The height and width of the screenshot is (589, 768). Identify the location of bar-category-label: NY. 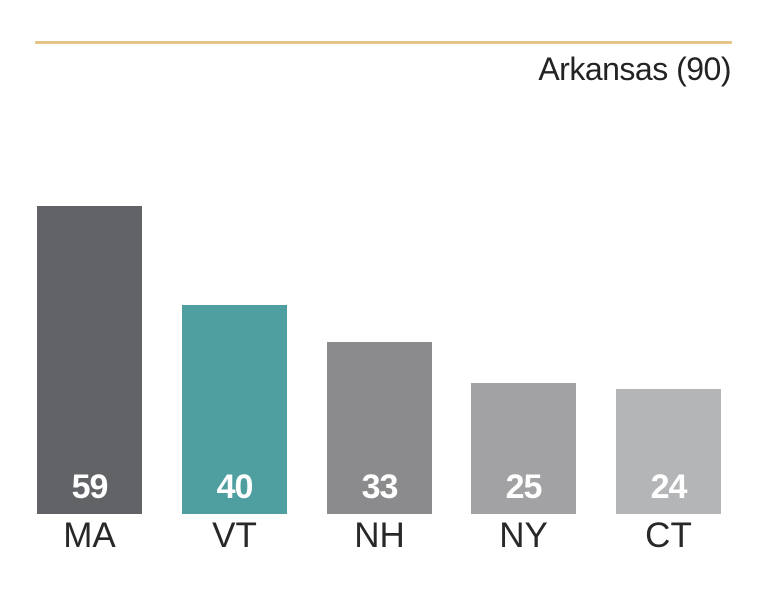
(523, 535).